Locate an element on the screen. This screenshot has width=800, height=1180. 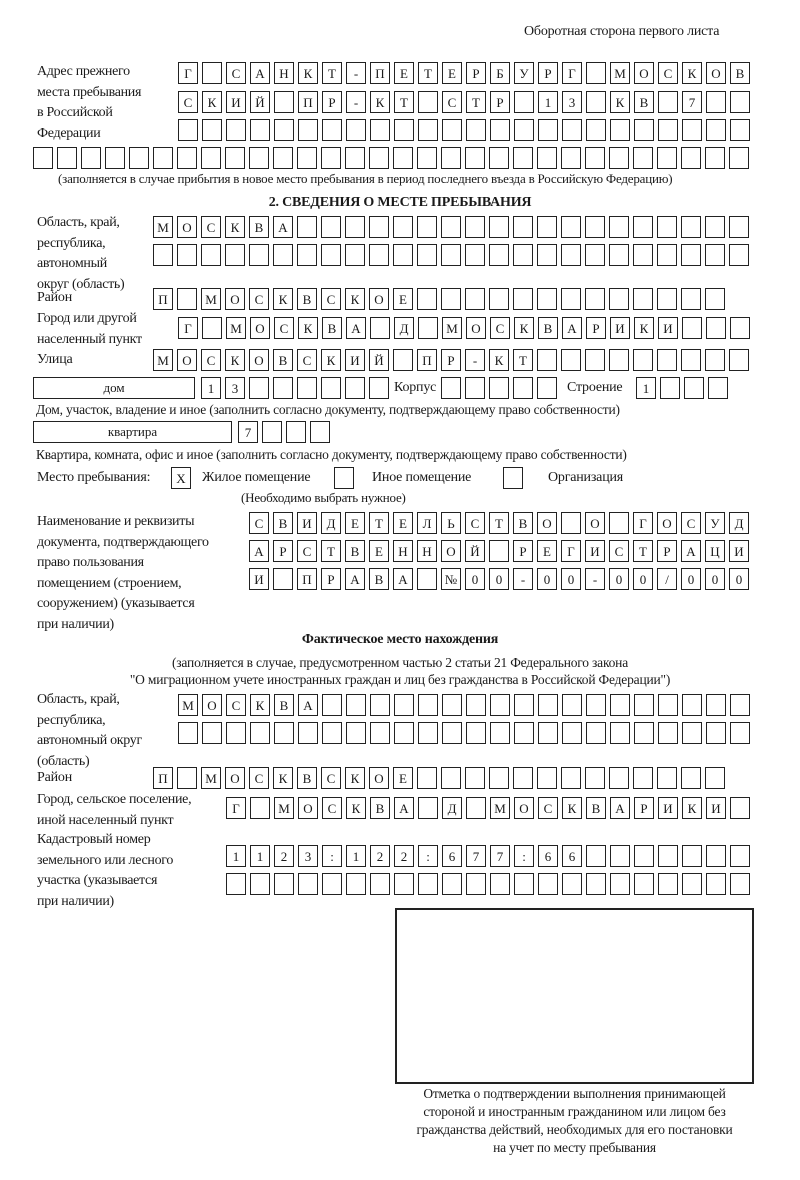
char-cell: : is located at coordinates (332, 856).